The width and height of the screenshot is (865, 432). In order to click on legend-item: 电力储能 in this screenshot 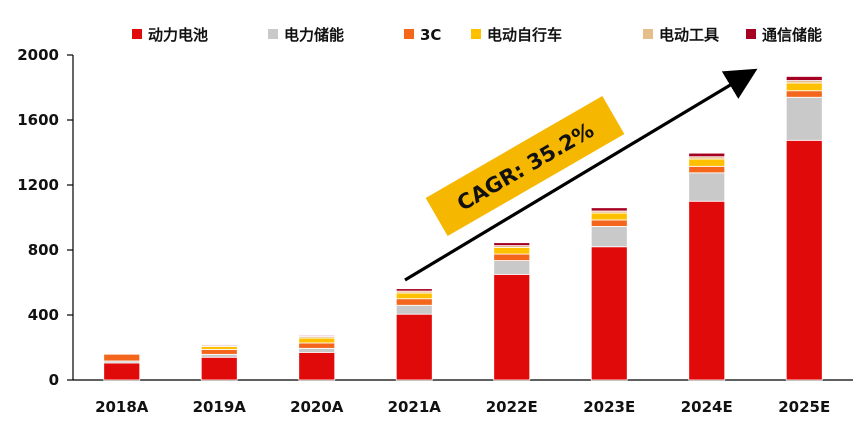, I will do `click(306, 35)`.